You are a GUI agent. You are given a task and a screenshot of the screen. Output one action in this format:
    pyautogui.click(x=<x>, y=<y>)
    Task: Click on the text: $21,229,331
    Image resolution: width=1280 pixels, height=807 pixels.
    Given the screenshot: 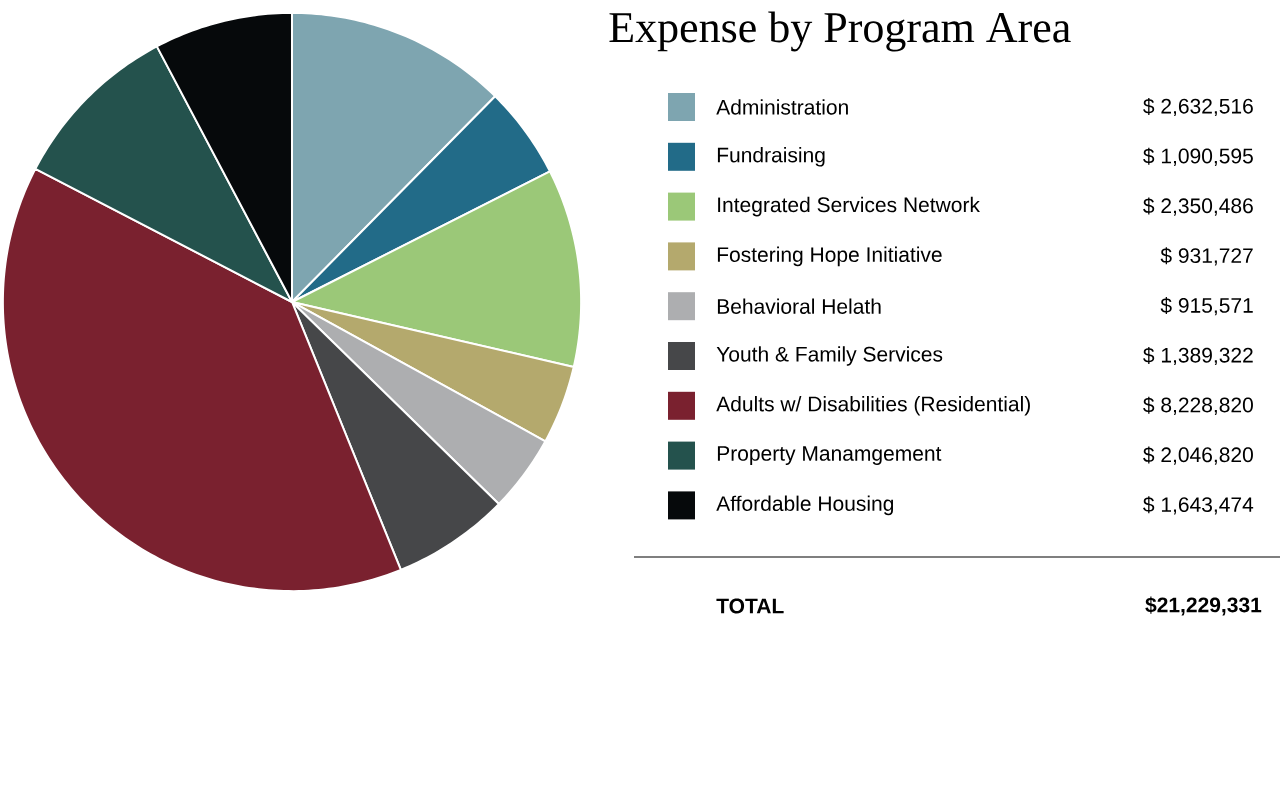 What is the action you would take?
    pyautogui.click(x=1203, y=606)
    